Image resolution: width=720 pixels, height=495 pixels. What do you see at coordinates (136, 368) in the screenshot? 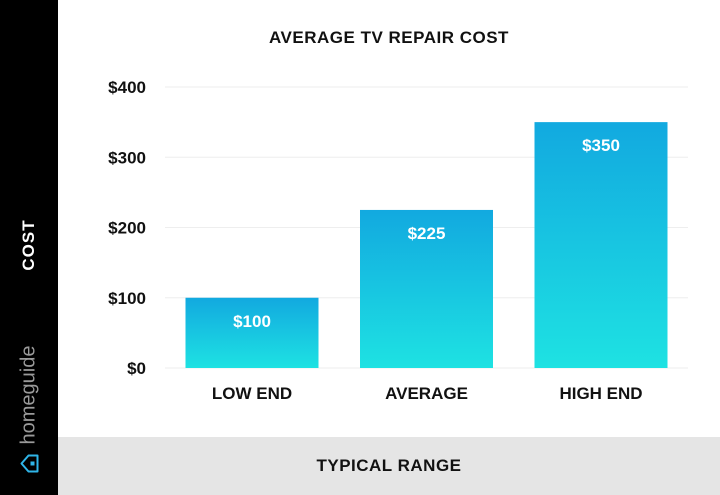
I see `y-tick-label: $0` at bounding box center [136, 368].